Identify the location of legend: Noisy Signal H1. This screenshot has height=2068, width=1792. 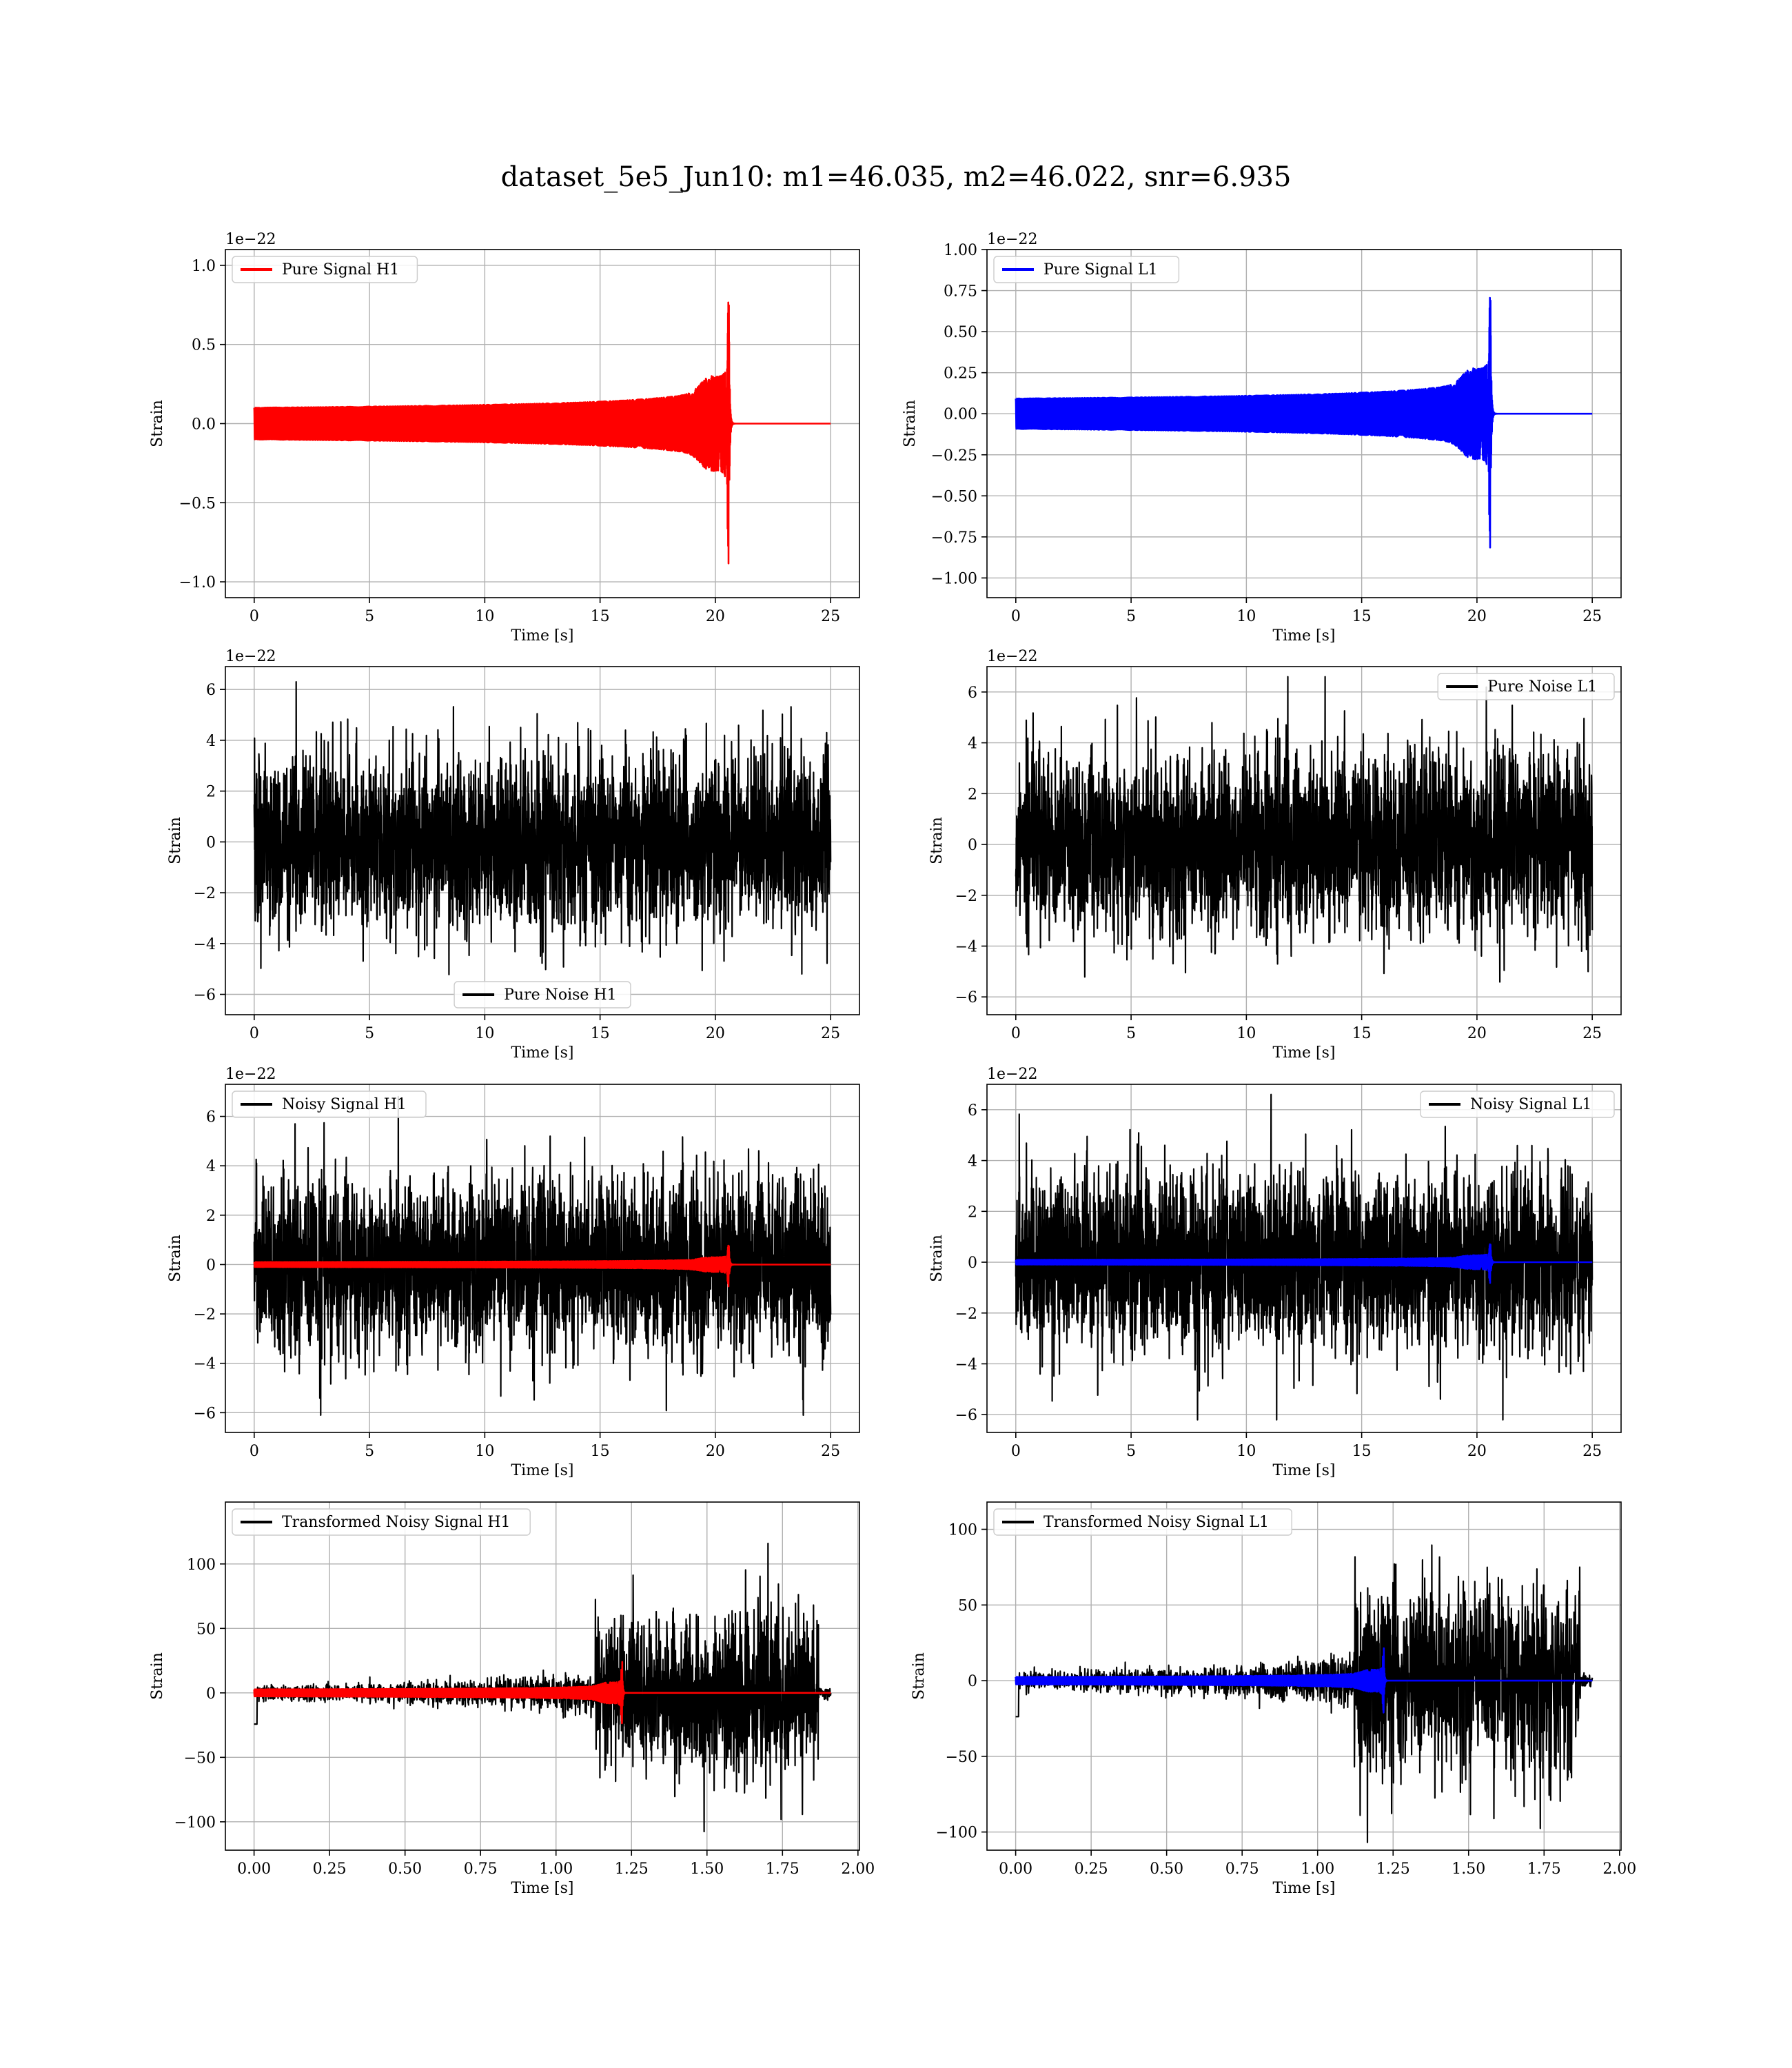
(329, 1104).